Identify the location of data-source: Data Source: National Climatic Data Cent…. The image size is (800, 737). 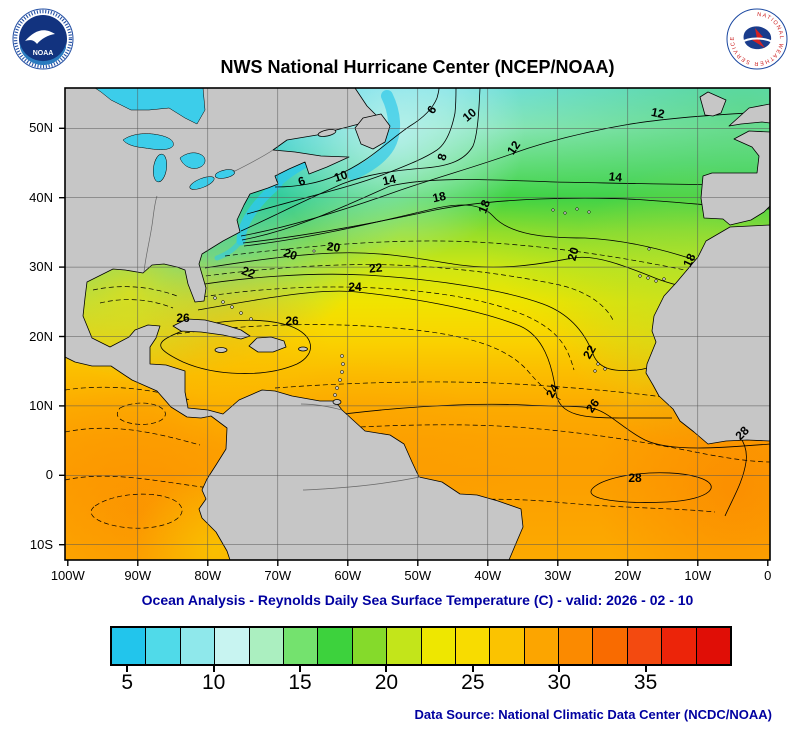
(593, 714).